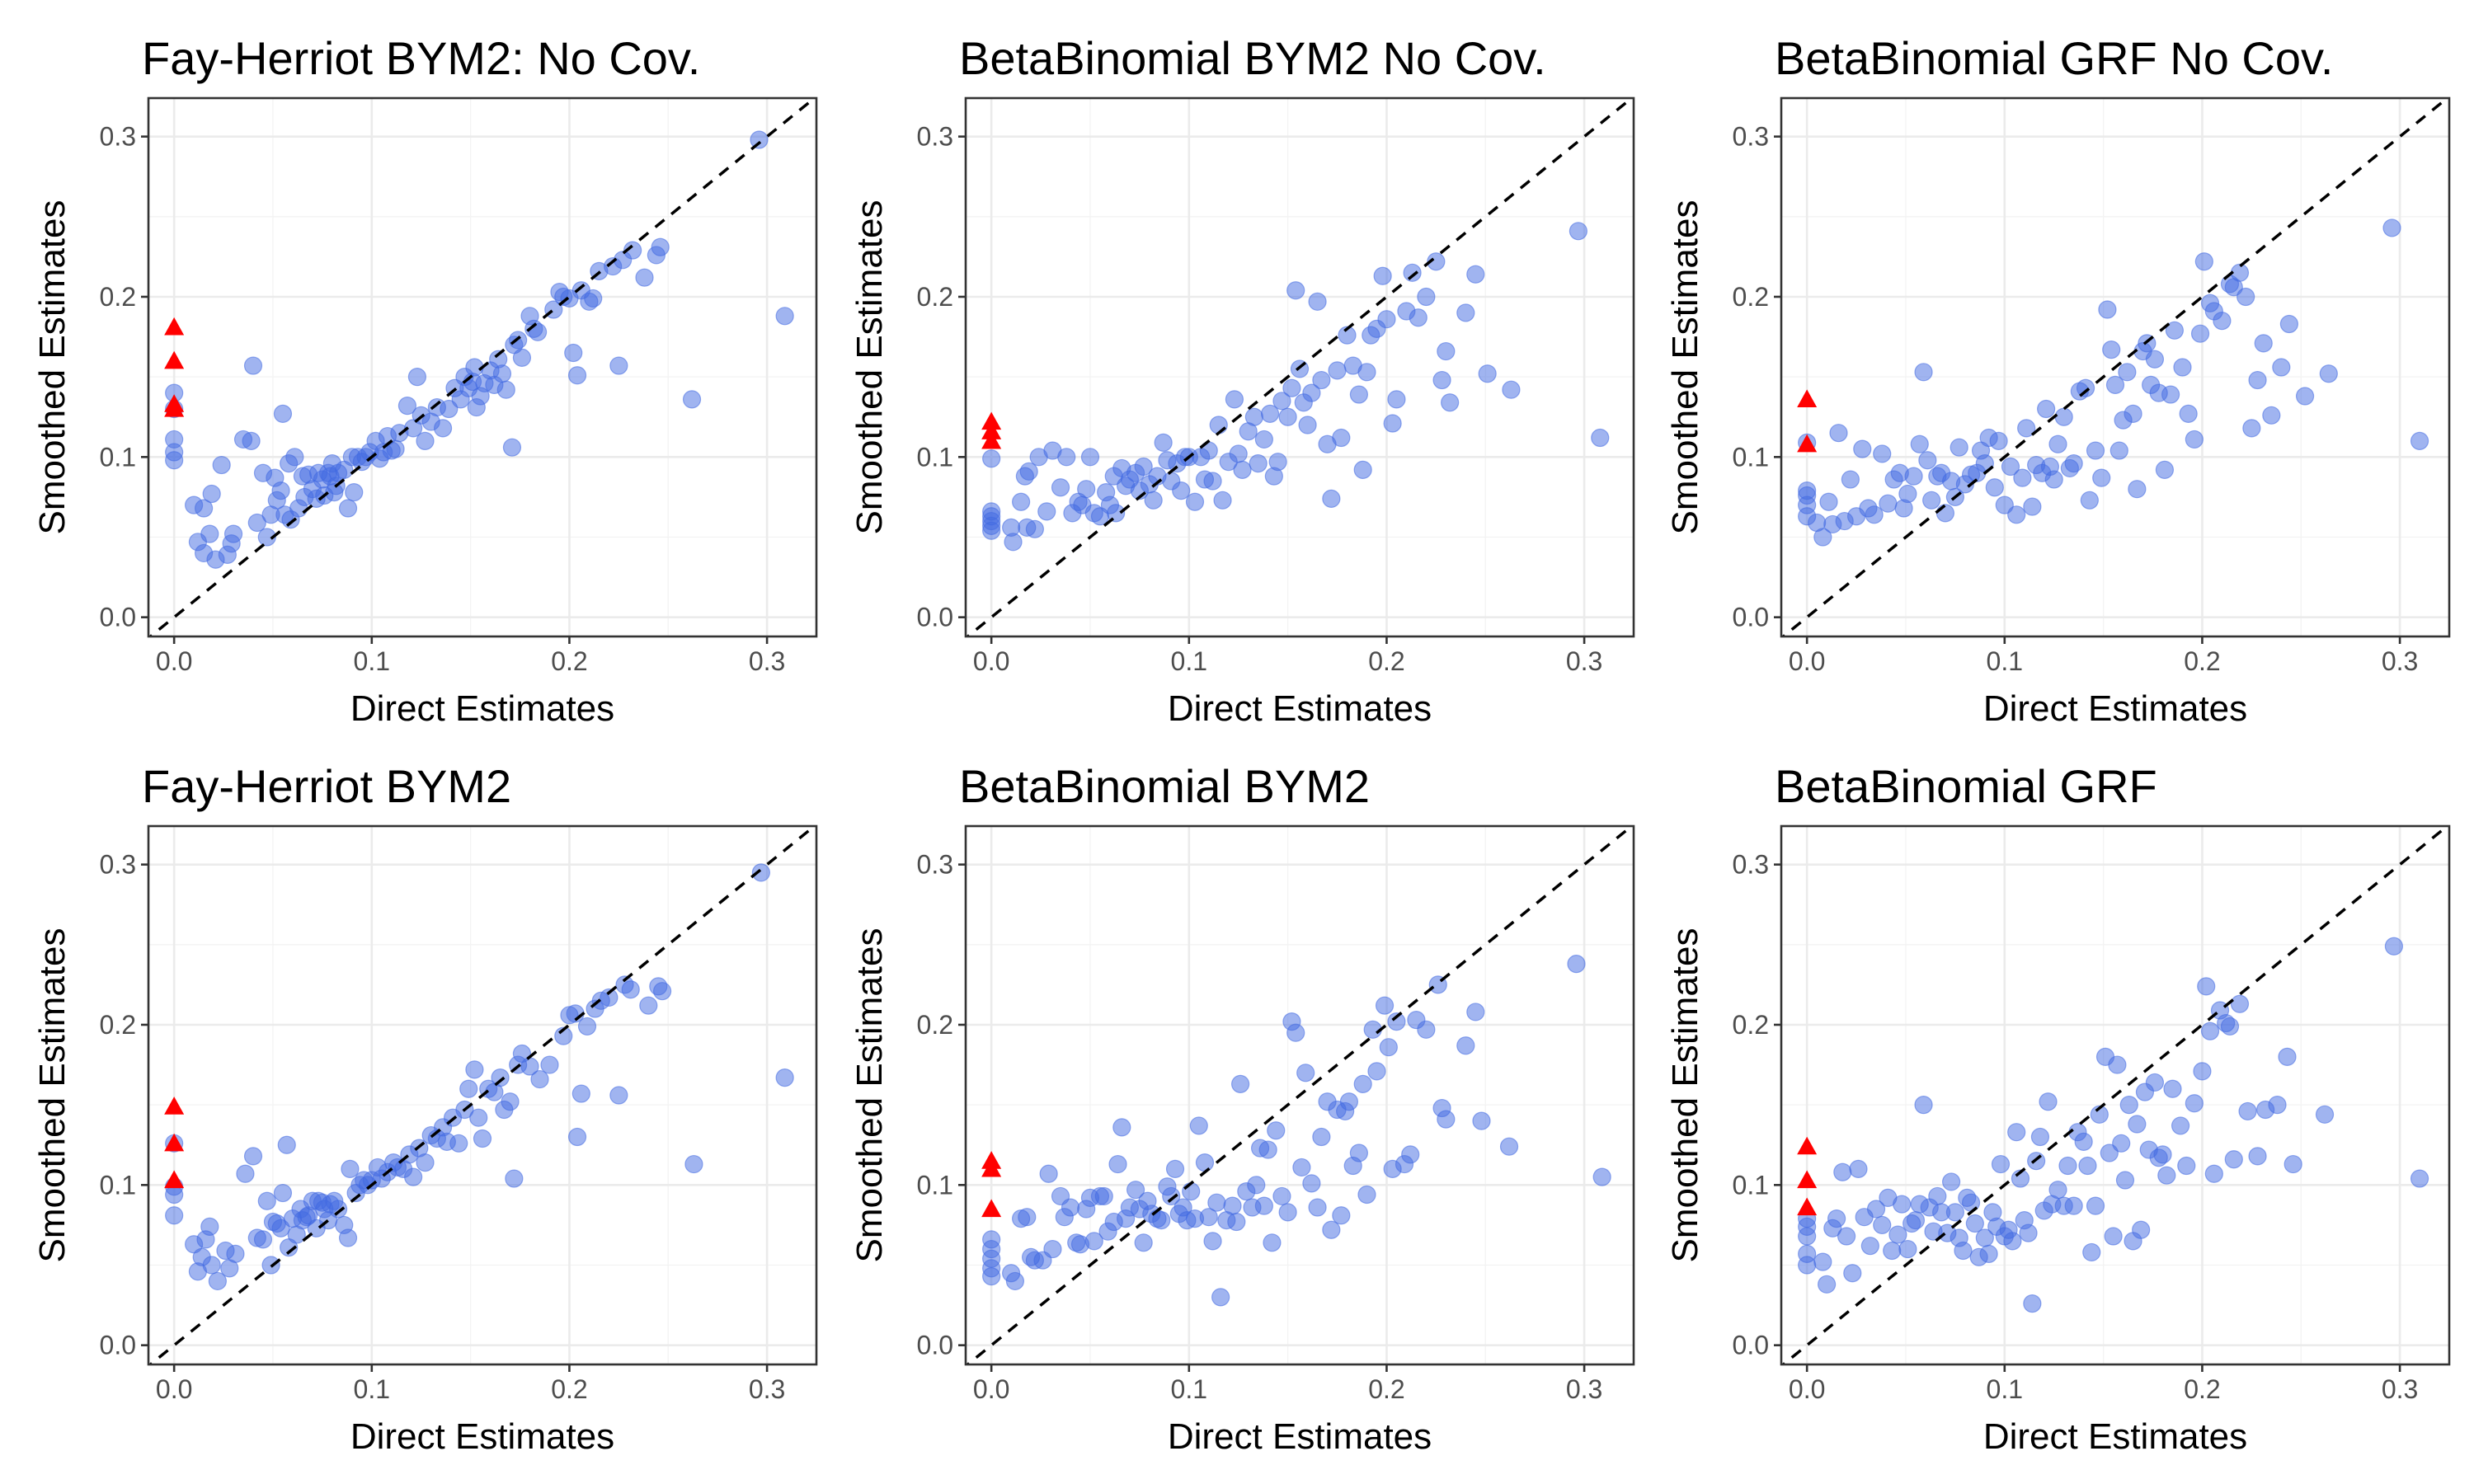  What do you see at coordinates (372, 1389) in the screenshot?
I see `x-tick-label: 0.1` at bounding box center [372, 1389].